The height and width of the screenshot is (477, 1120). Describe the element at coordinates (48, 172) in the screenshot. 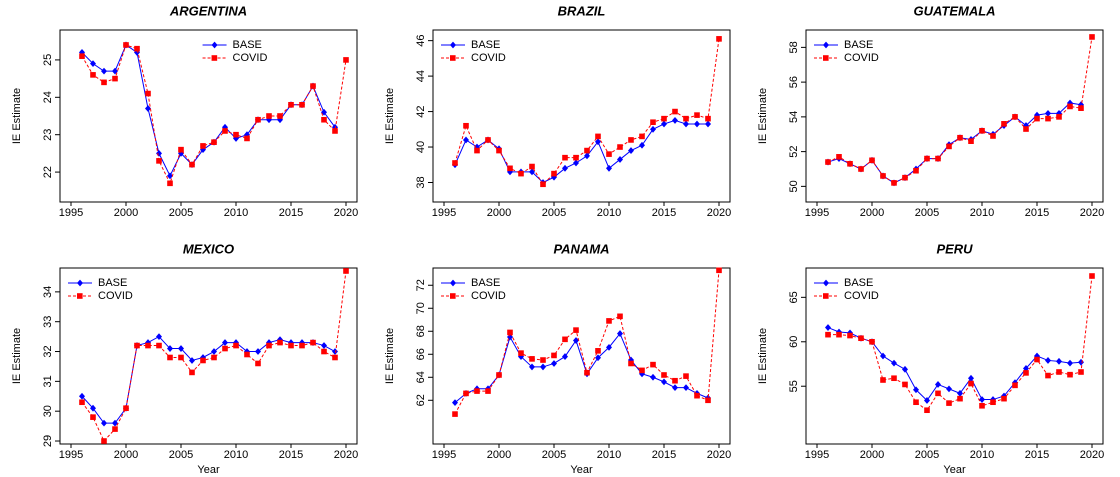

I see `y-tick-label: 22` at that location.